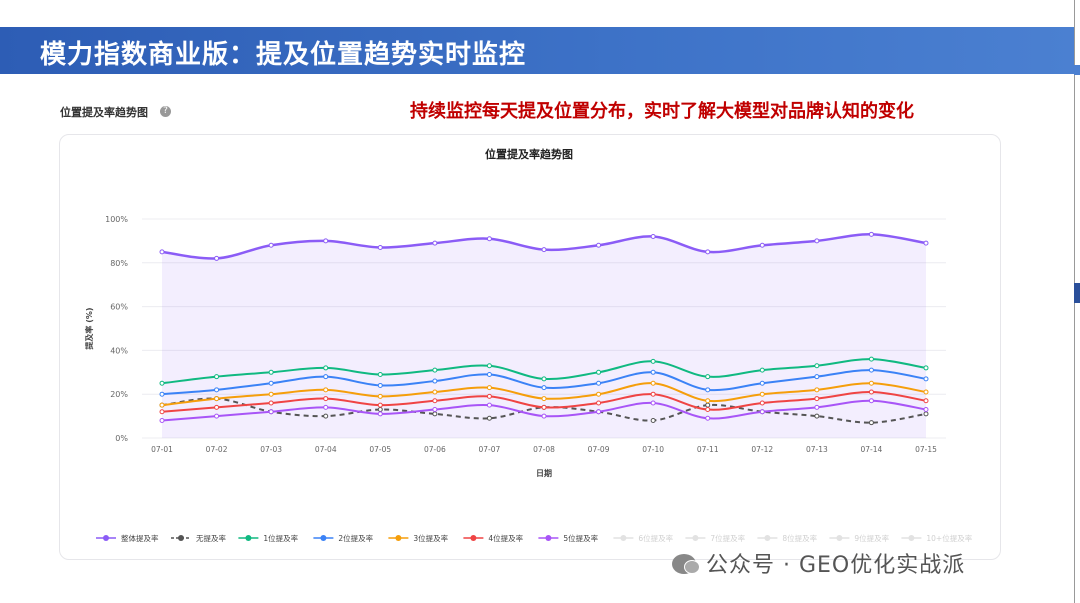 This screenshot has width=1080, height=603. I want to click on x-tick-label: 07-10, so click(653, 449).